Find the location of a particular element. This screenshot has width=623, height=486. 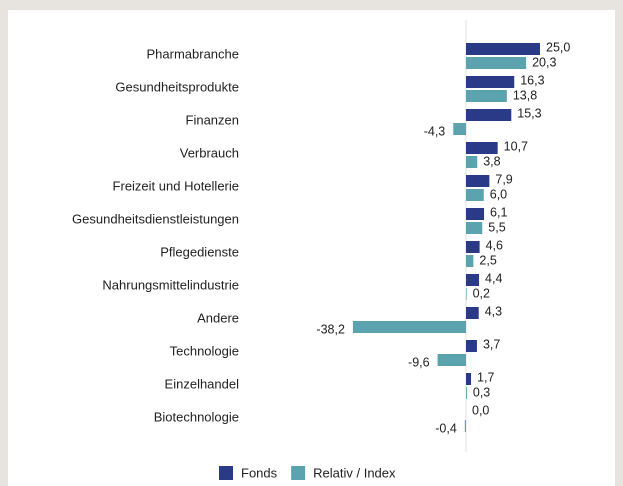

value-label: 16,3 is located at coordinates (532, 80).